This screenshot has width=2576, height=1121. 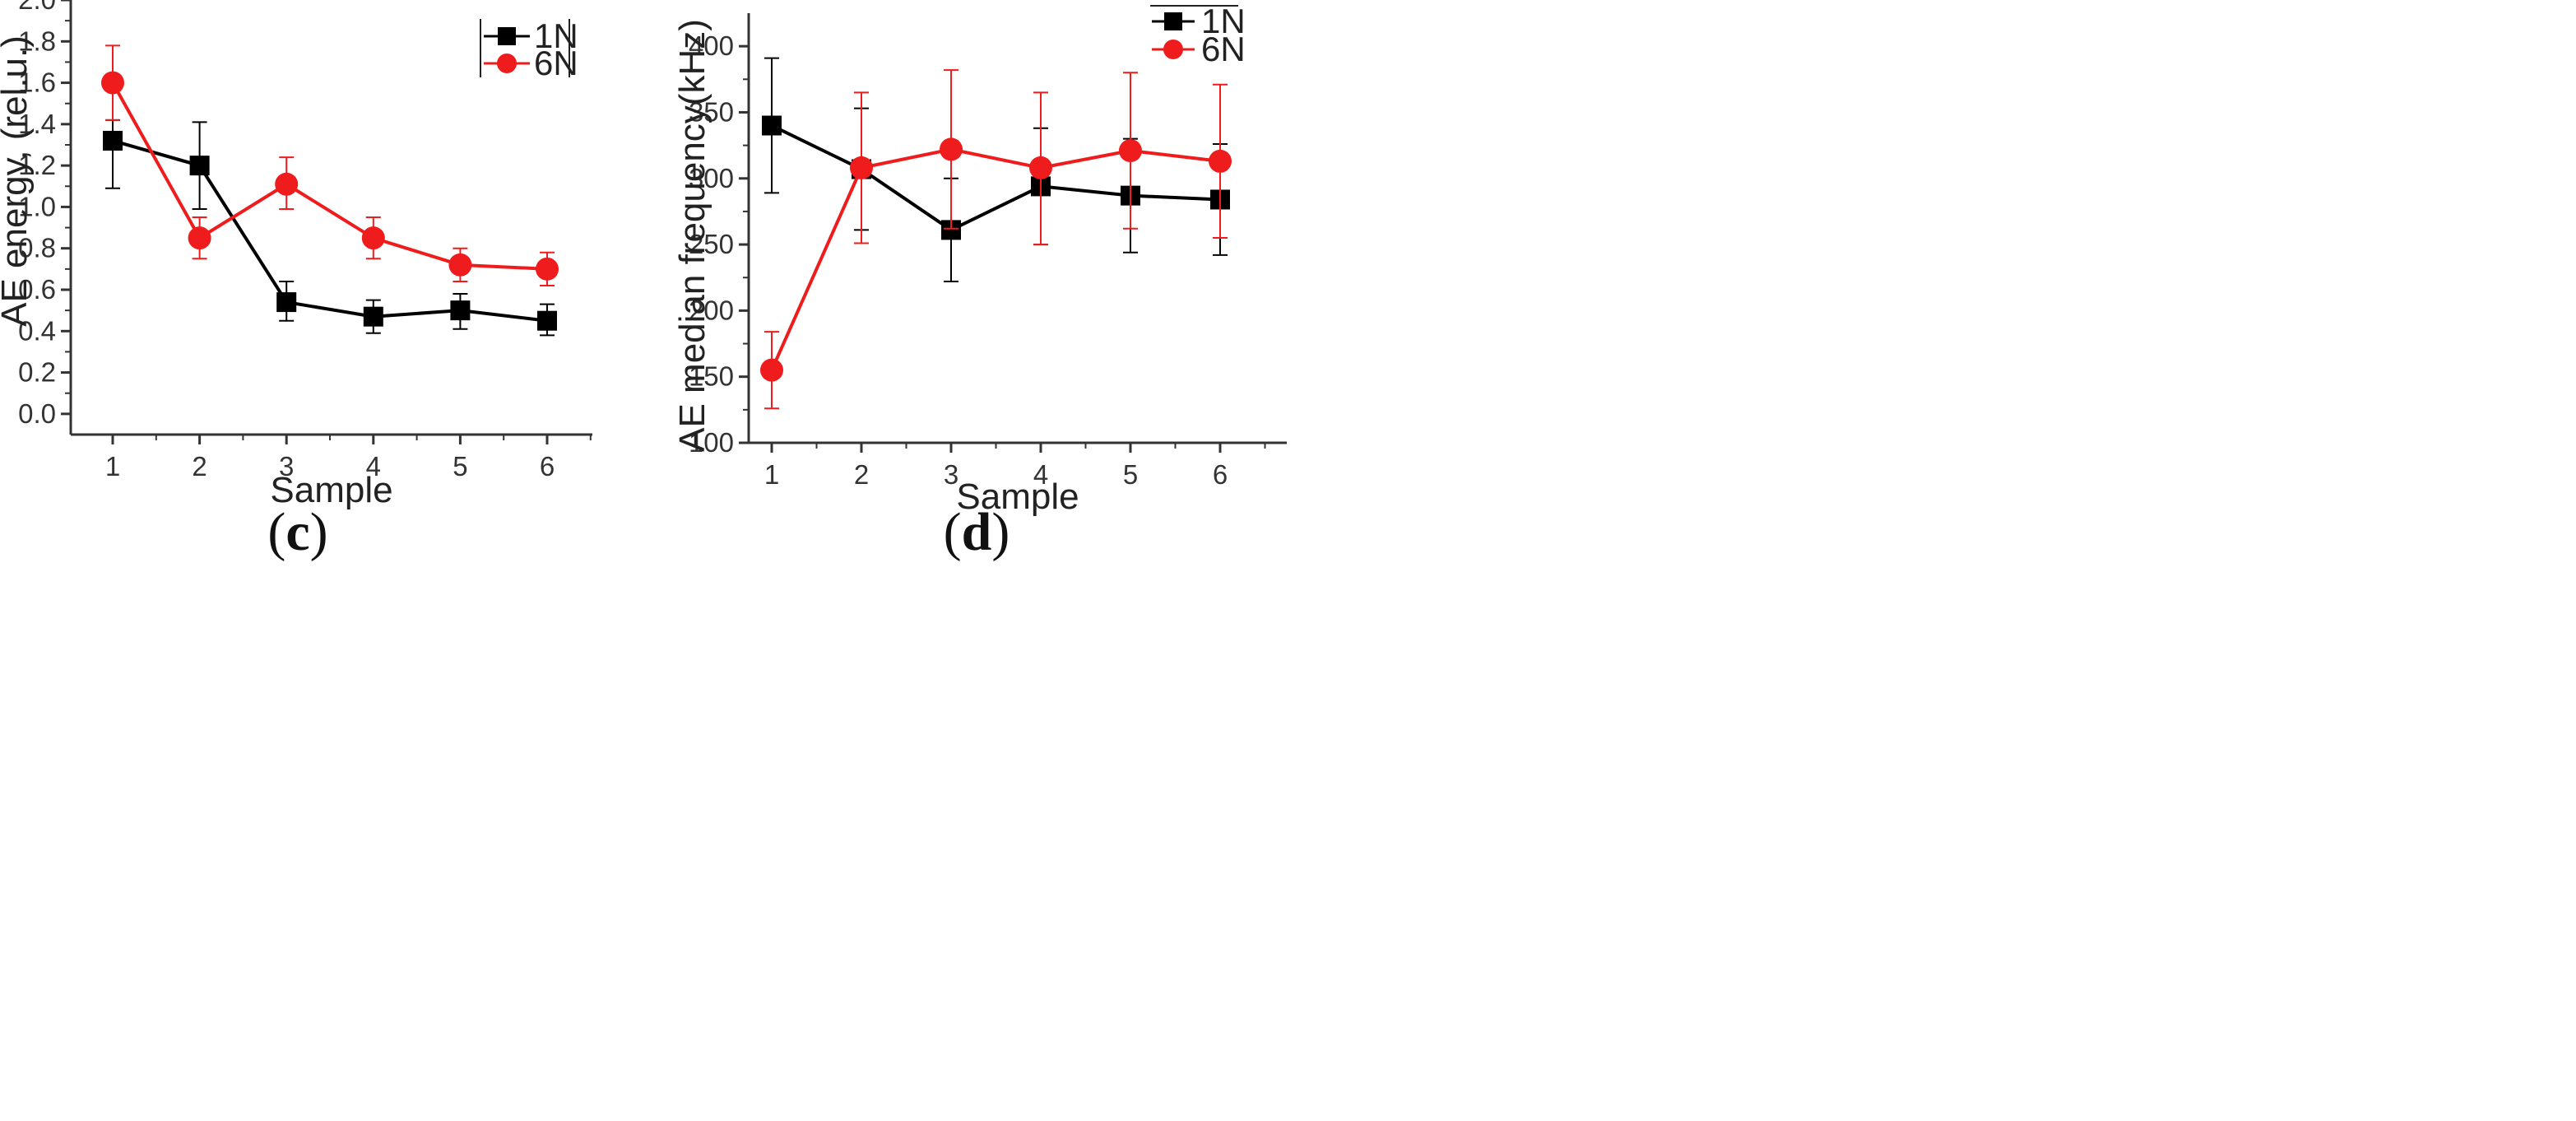 I want to click on y-tick-label: 0.6, so click(x=37, y=289).